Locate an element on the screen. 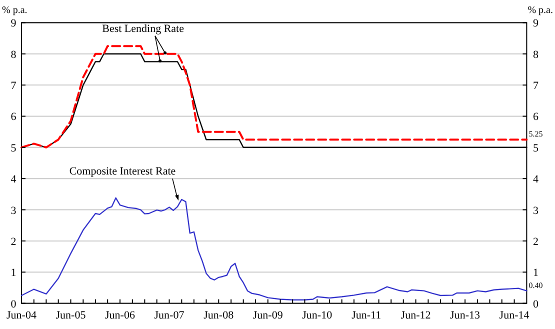 Image resolution: width=555 pixels, height=329 pixels. annotation: Best Lending Rate is located at coordinates (143, 28).